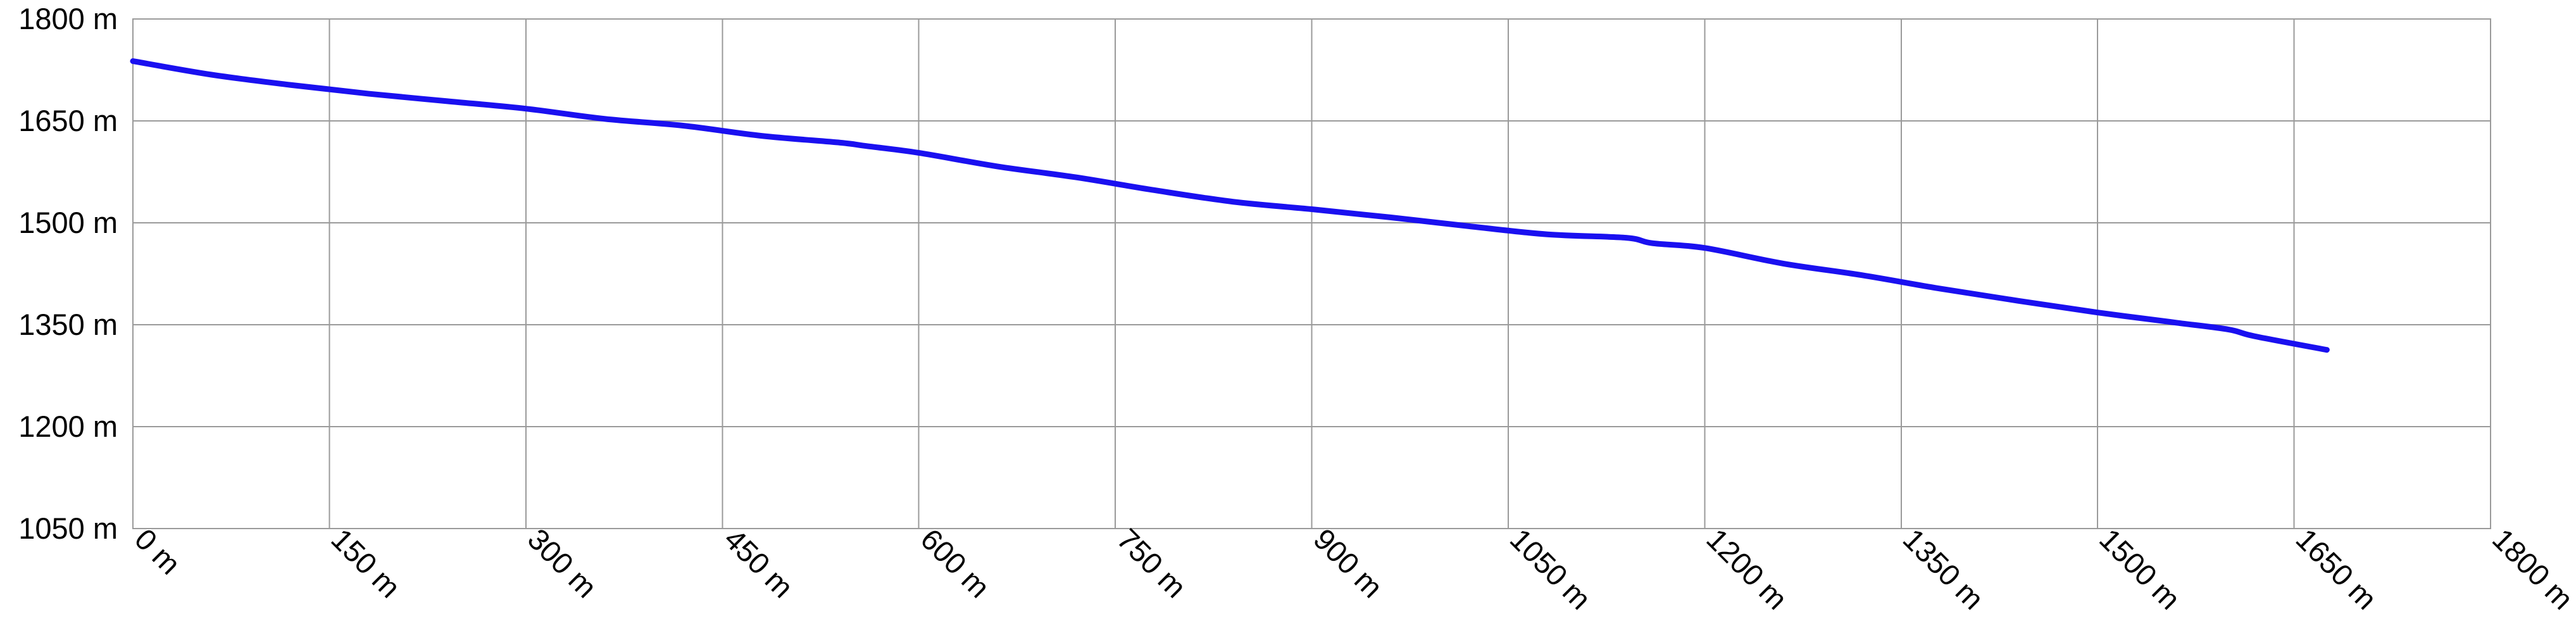  Describe the element at coordinates (68, 18) in the screenshot. I see `y-tick-label: 1800 m` at that location.